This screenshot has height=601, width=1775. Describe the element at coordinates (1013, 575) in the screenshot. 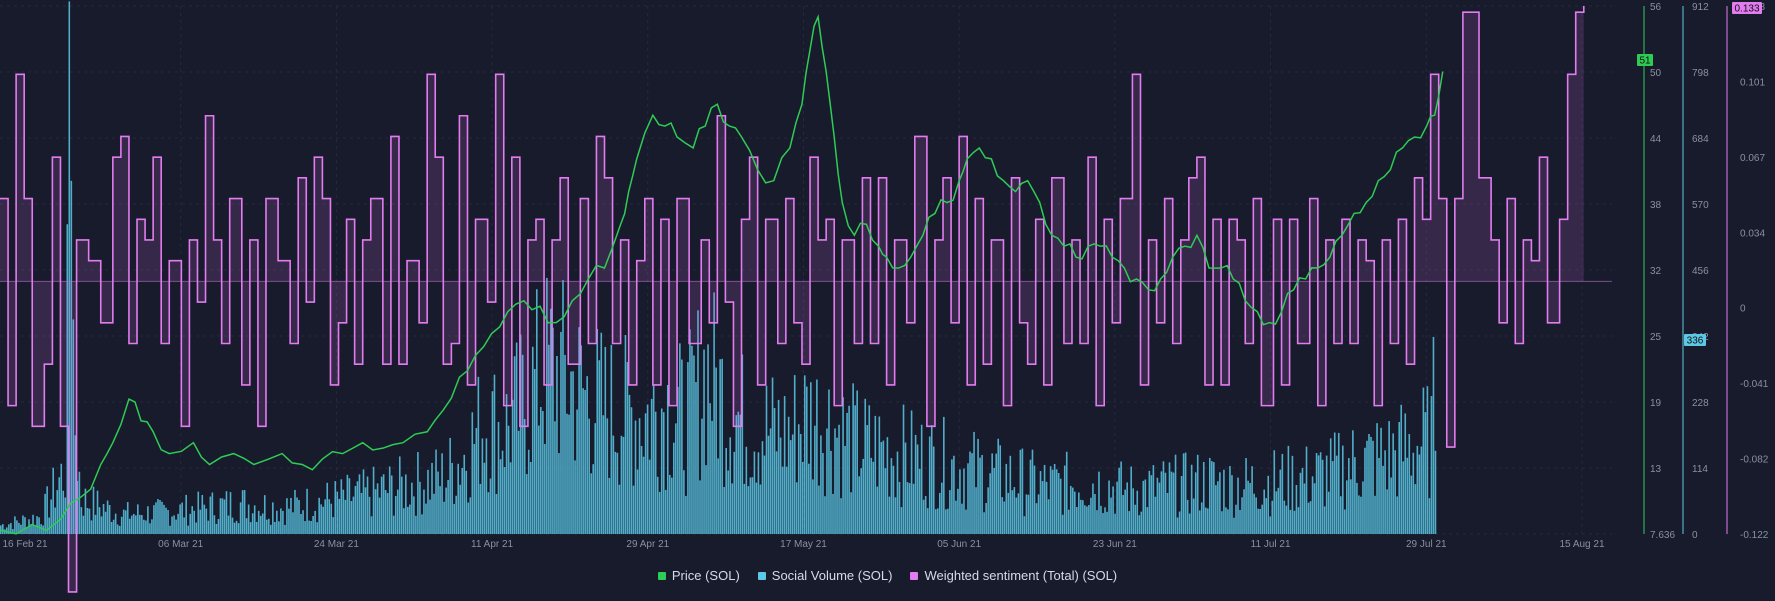

I see `legend-item-sentiment: Weighted sentiment (Total) (SOL)` at that location.